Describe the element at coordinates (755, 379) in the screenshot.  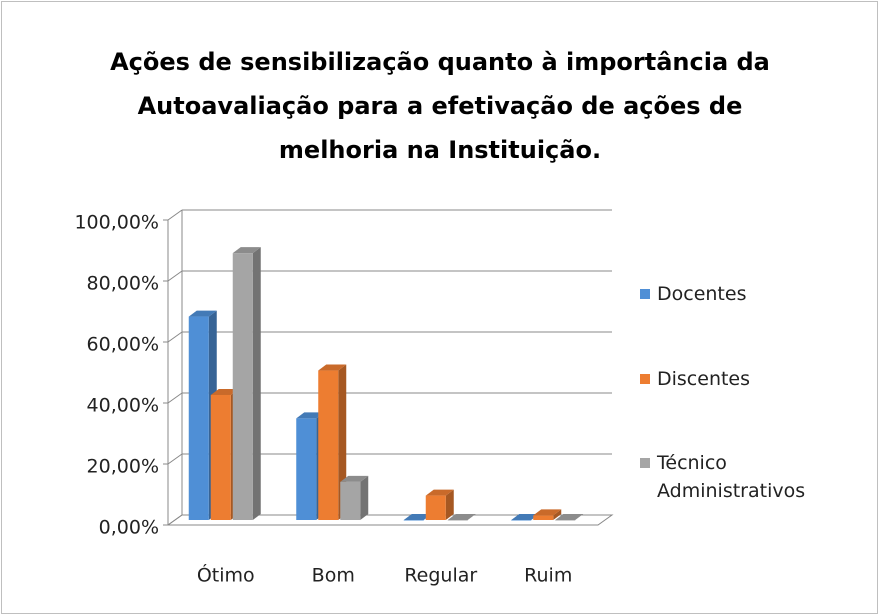
I see `legend-entry: Discentes` at that location.